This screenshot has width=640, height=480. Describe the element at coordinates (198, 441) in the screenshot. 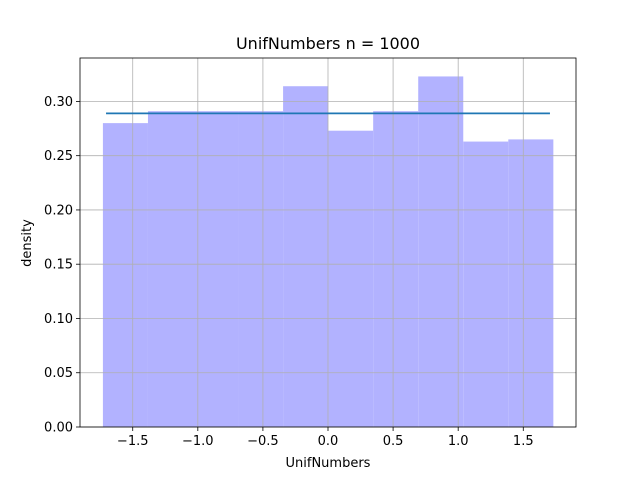

I see `x-tick-label: −1.0` at that location.